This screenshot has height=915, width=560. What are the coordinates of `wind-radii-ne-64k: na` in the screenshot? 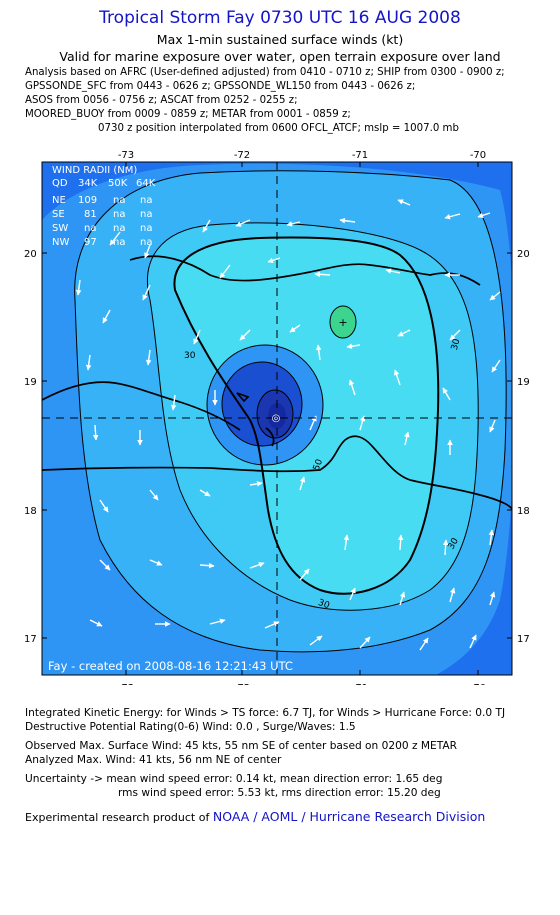 It's located at (146, 200).